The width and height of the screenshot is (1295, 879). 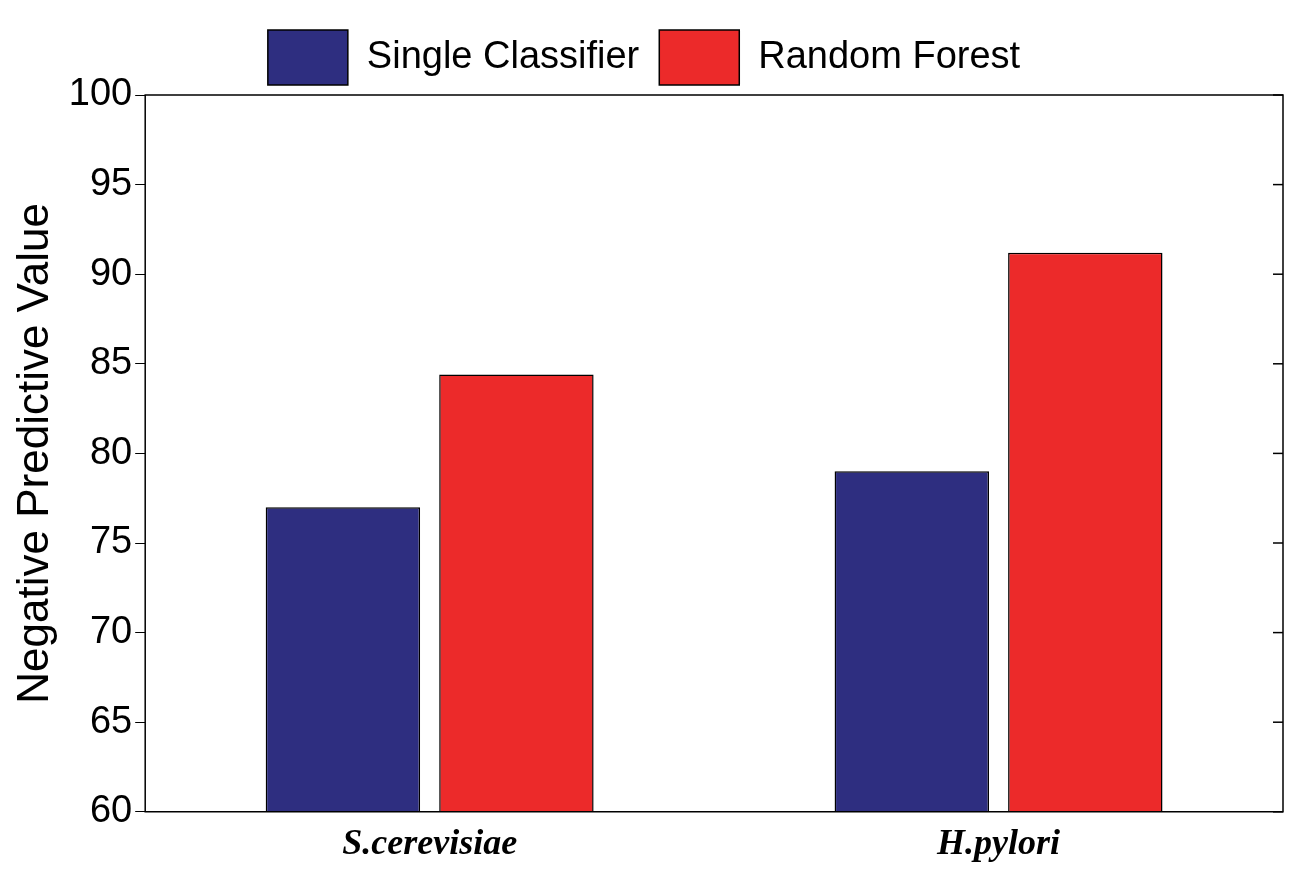 What do you see at coordinates (111, 630) in the screenshot?
I see `y-tick-label: 70` at bounding box center [111, 630].